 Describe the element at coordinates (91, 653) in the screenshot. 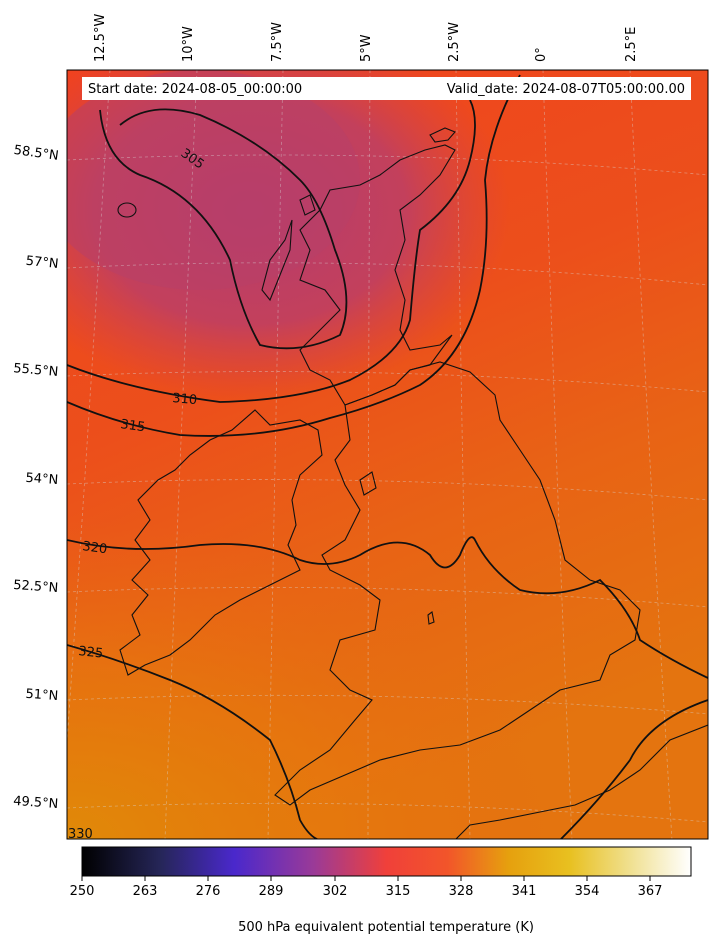

I see `contour-label-325: 325` at that location.